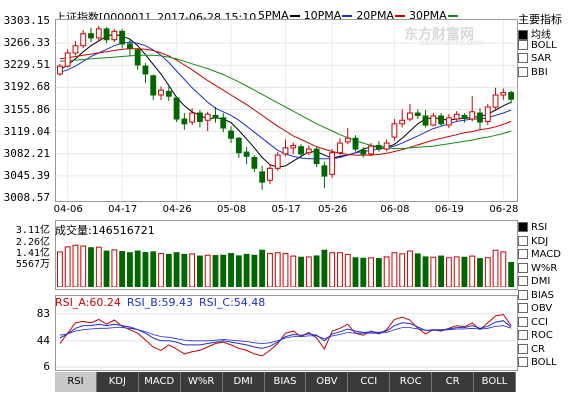 This screenshot has width=570, height=401. I want to click on indicator-option-sar: SAR, so click(534, 58).